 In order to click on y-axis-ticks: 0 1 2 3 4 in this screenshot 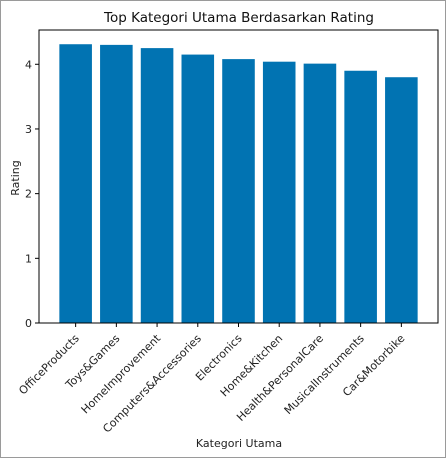, I will do `click(32, 194)`.